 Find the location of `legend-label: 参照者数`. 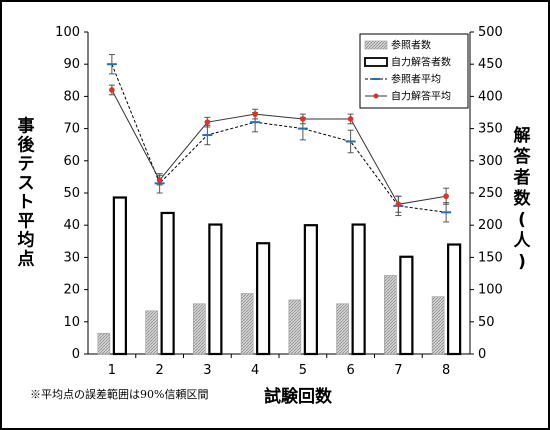

legend-label: 参照者数 is located at coordinates (411, 45).